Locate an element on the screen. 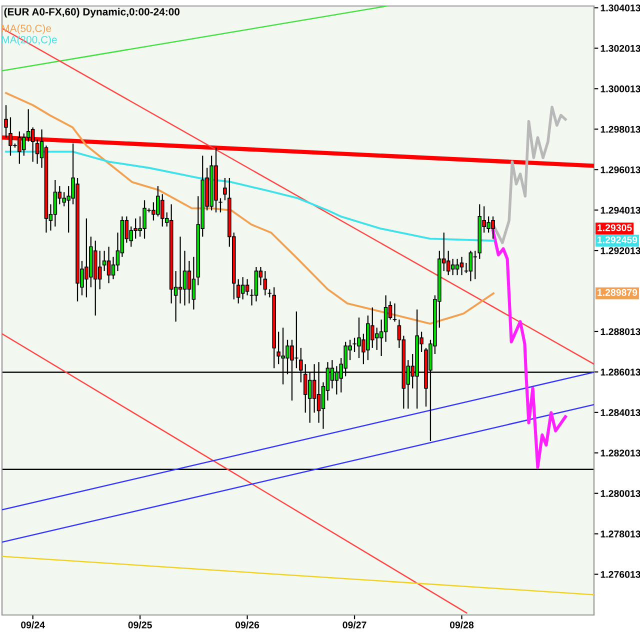 The width and height of the screenshot is (640, 639). y-tick-label: 1.292013 is located at coordinates (620, 250).